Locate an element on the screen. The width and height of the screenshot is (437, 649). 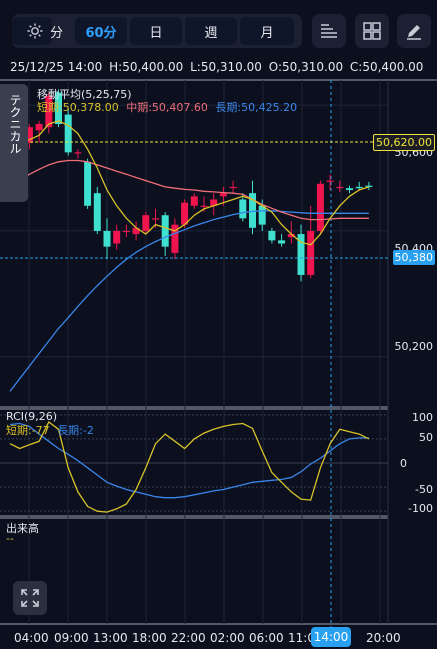
tab-label: 月 is located at coordinates (267, 33).